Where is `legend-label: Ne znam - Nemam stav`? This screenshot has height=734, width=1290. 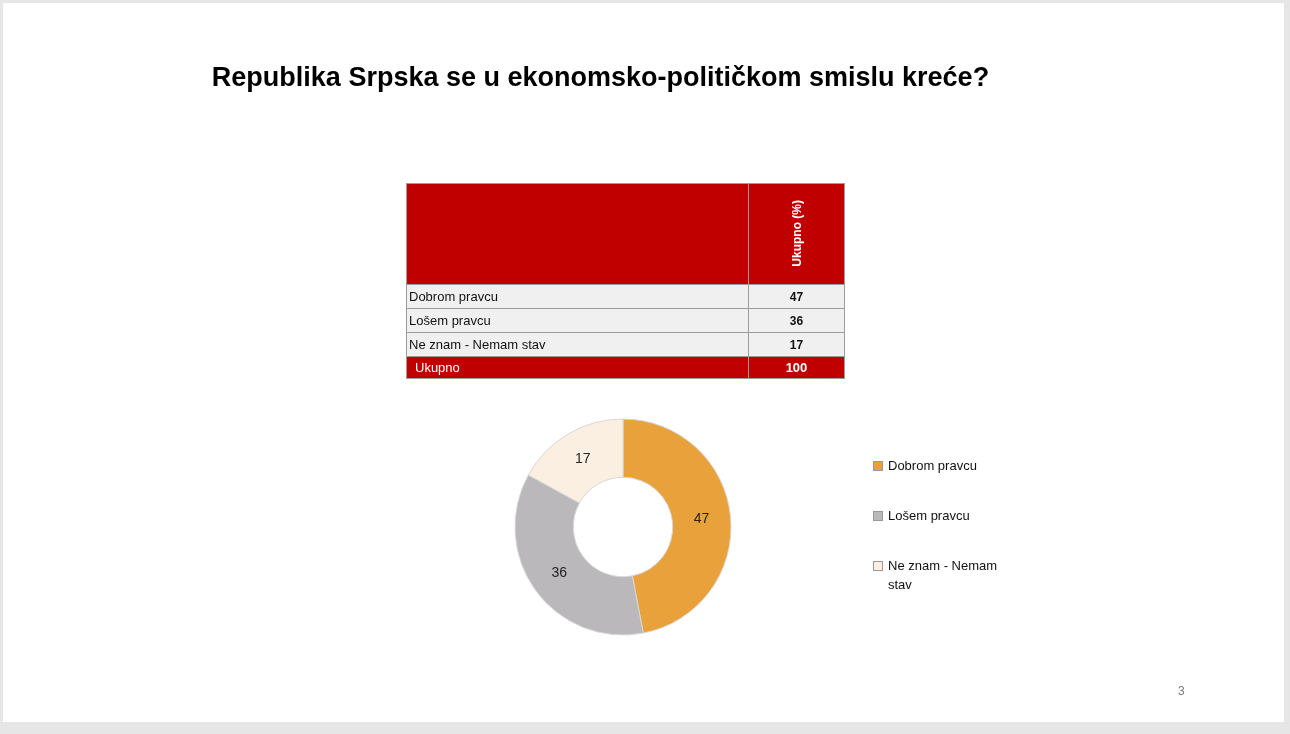 legend-label: Ne znam - Nemam stav is located at coordinates (943, 575).